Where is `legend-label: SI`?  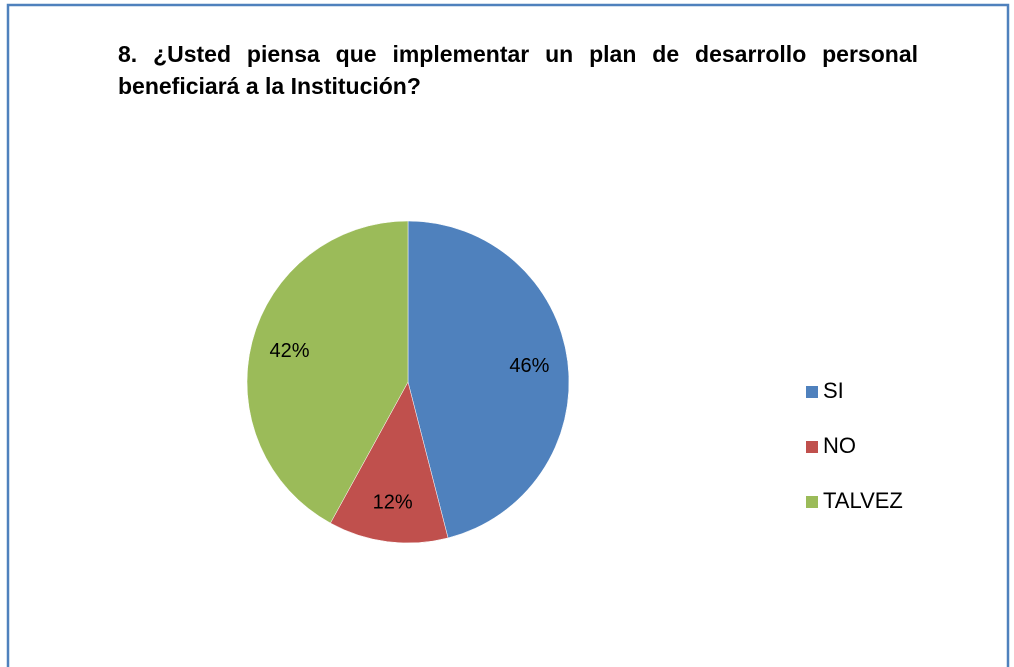
legend-label: SI is located at coordinates (833, 390).